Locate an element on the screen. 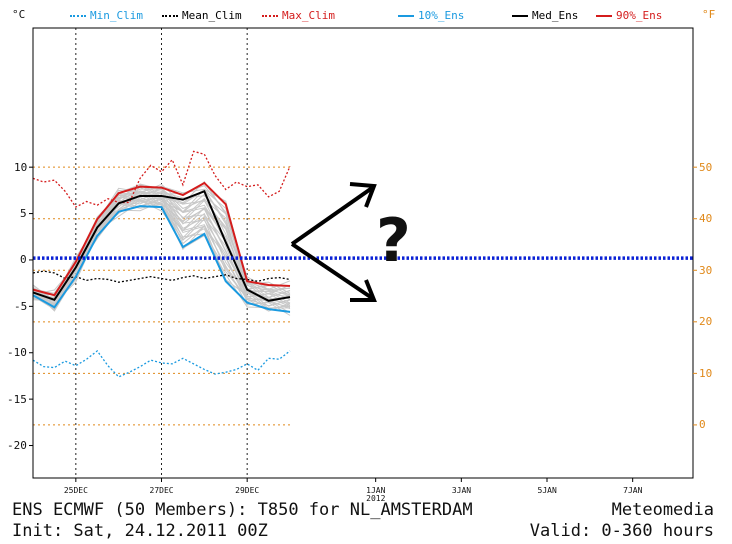 Image resolution: width=732 pixels, height=544 pixels. series-10-ens is located at coordinates (161, 259).